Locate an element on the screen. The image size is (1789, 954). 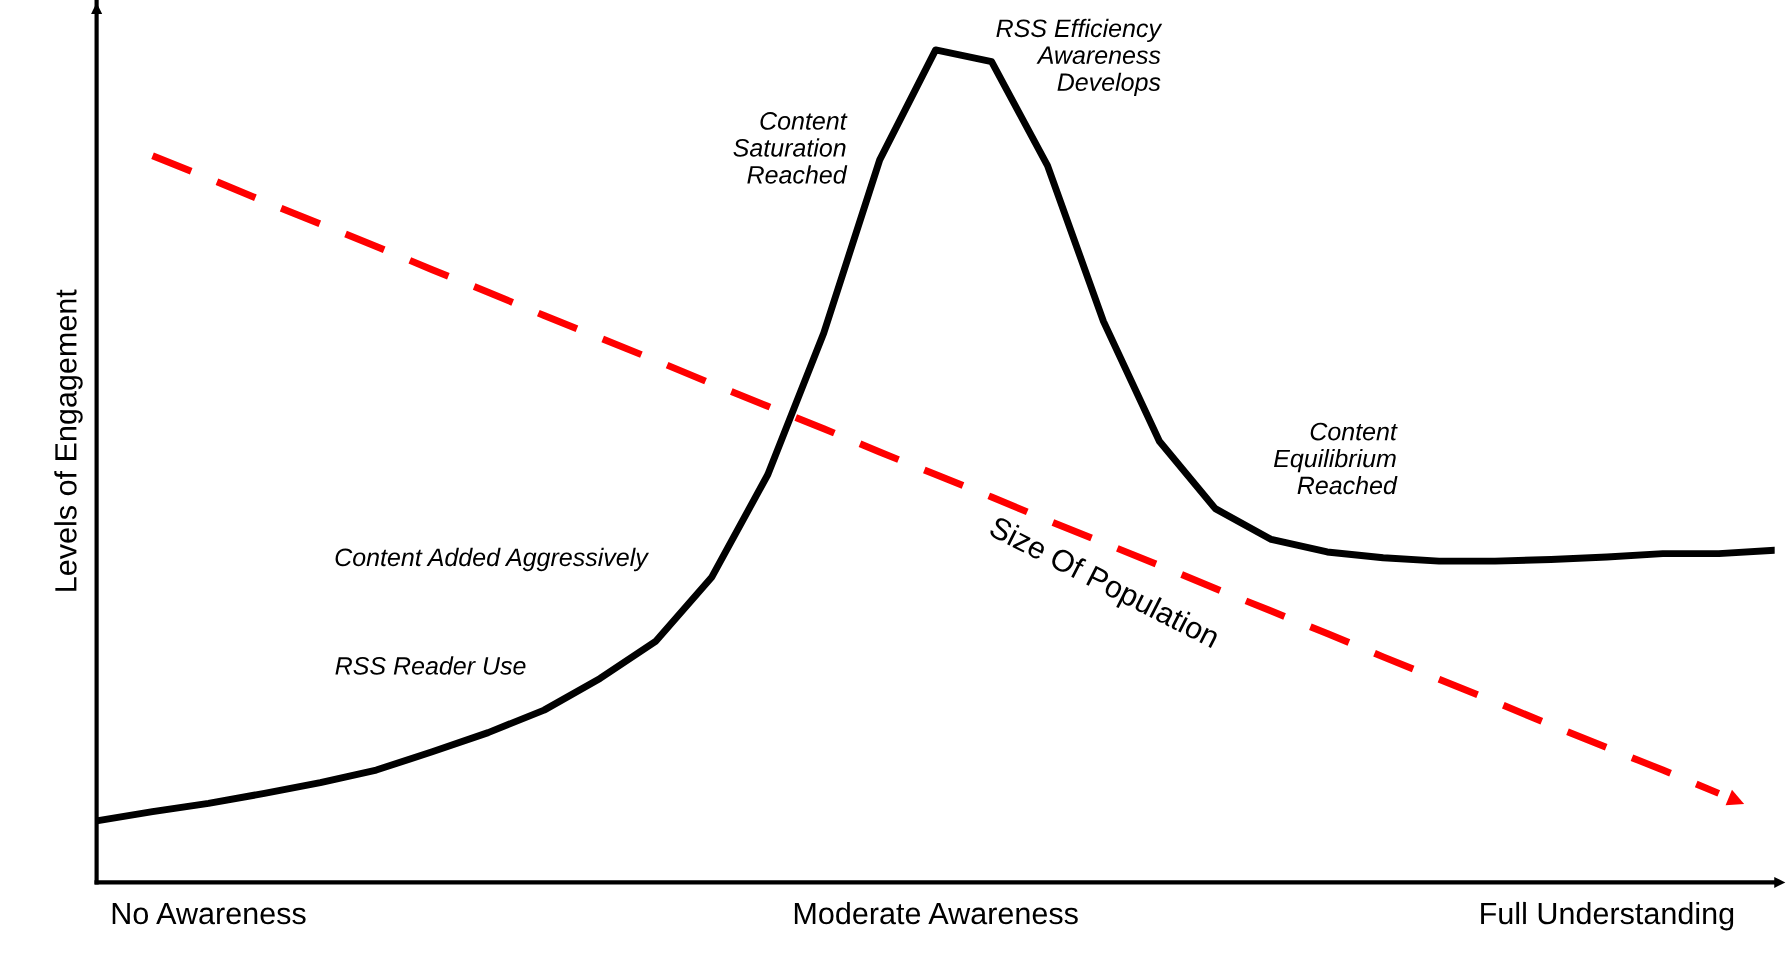
annotation: RSS Reader Use is located at coordinates (430, 665).